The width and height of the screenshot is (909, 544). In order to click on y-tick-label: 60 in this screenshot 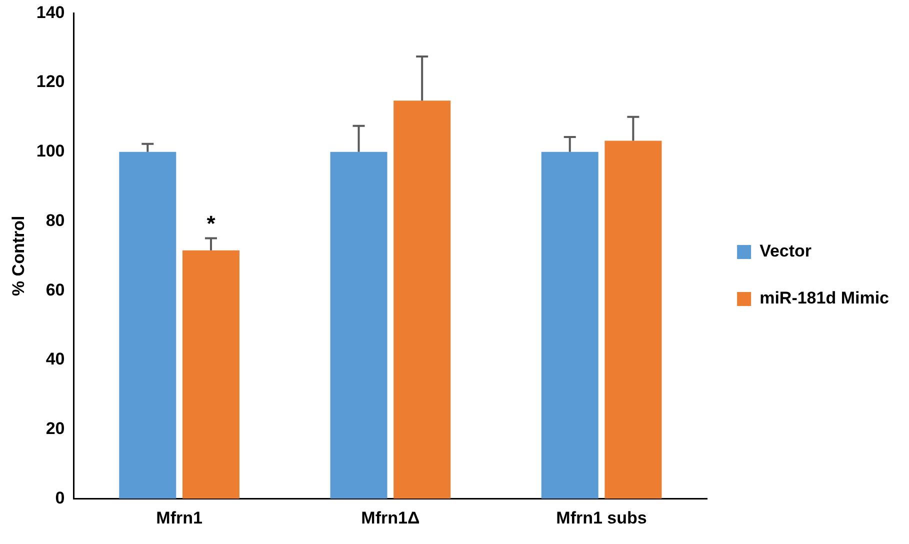, I will do `click(55, 290)`.